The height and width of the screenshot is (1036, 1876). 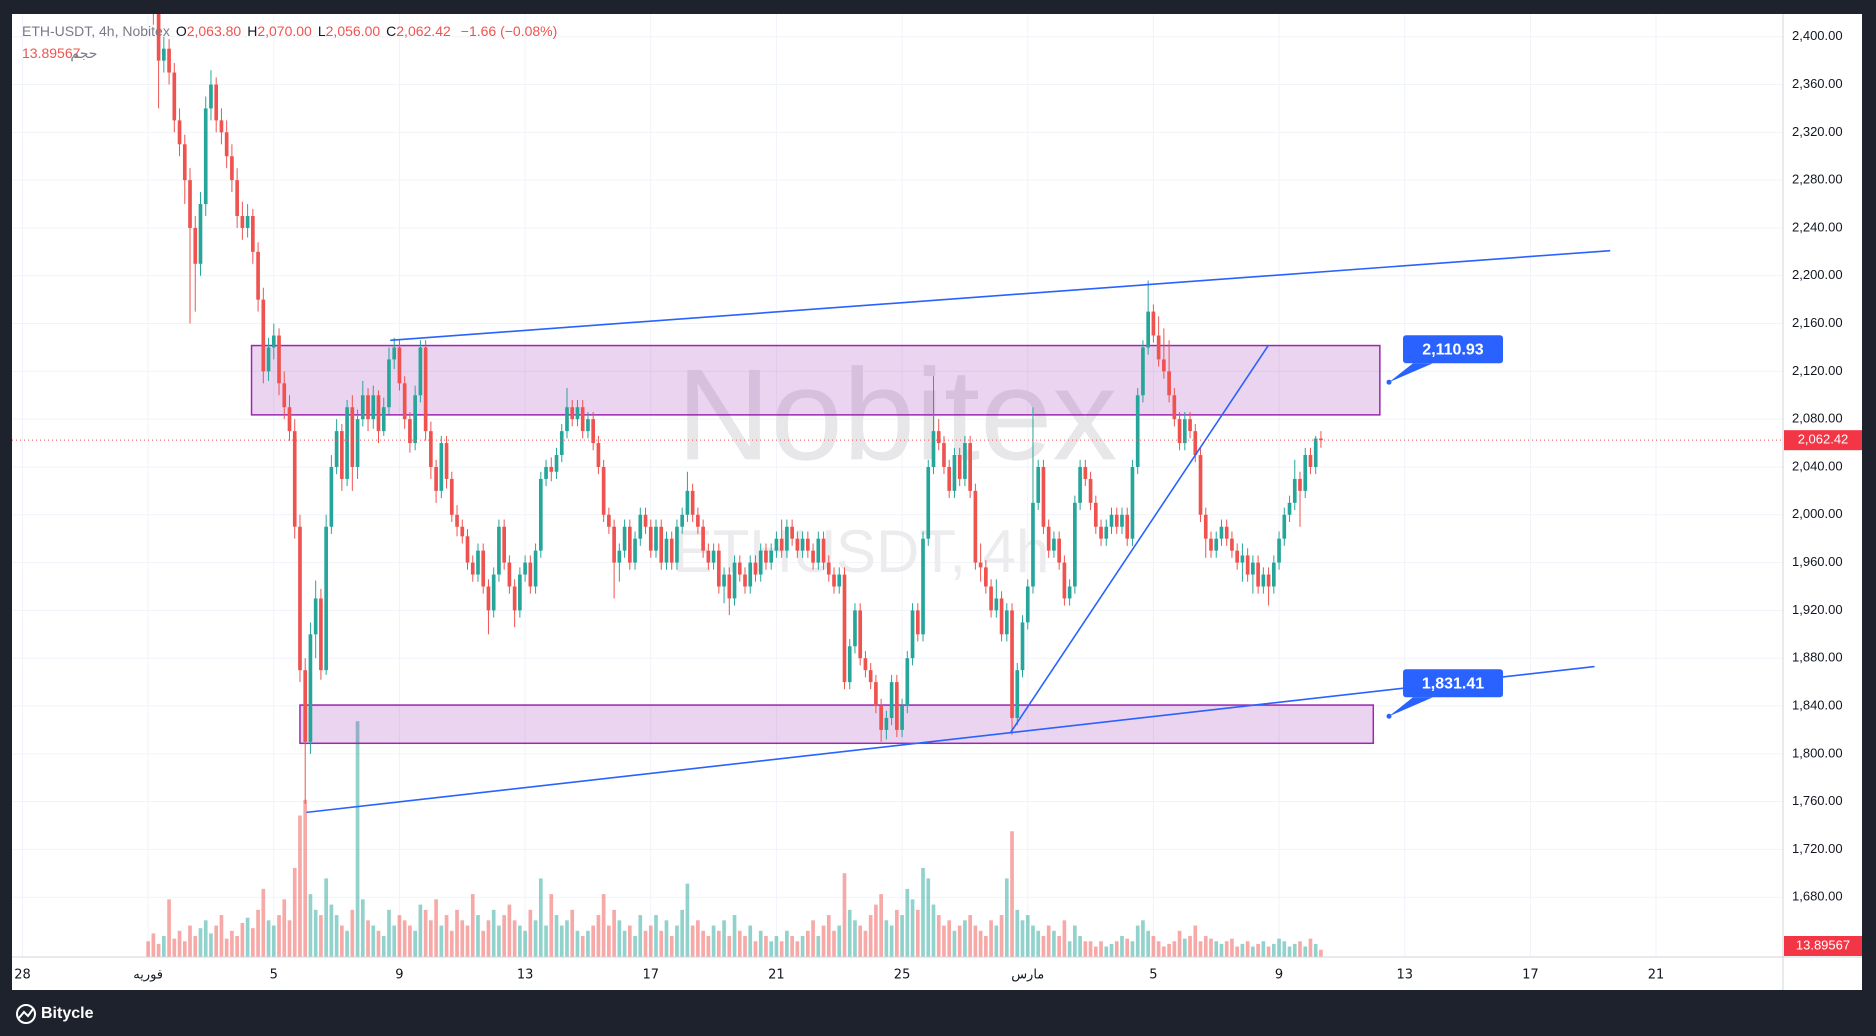 I want to click on y-tick-label: 2,000.00, so click(x=1817, y=513).